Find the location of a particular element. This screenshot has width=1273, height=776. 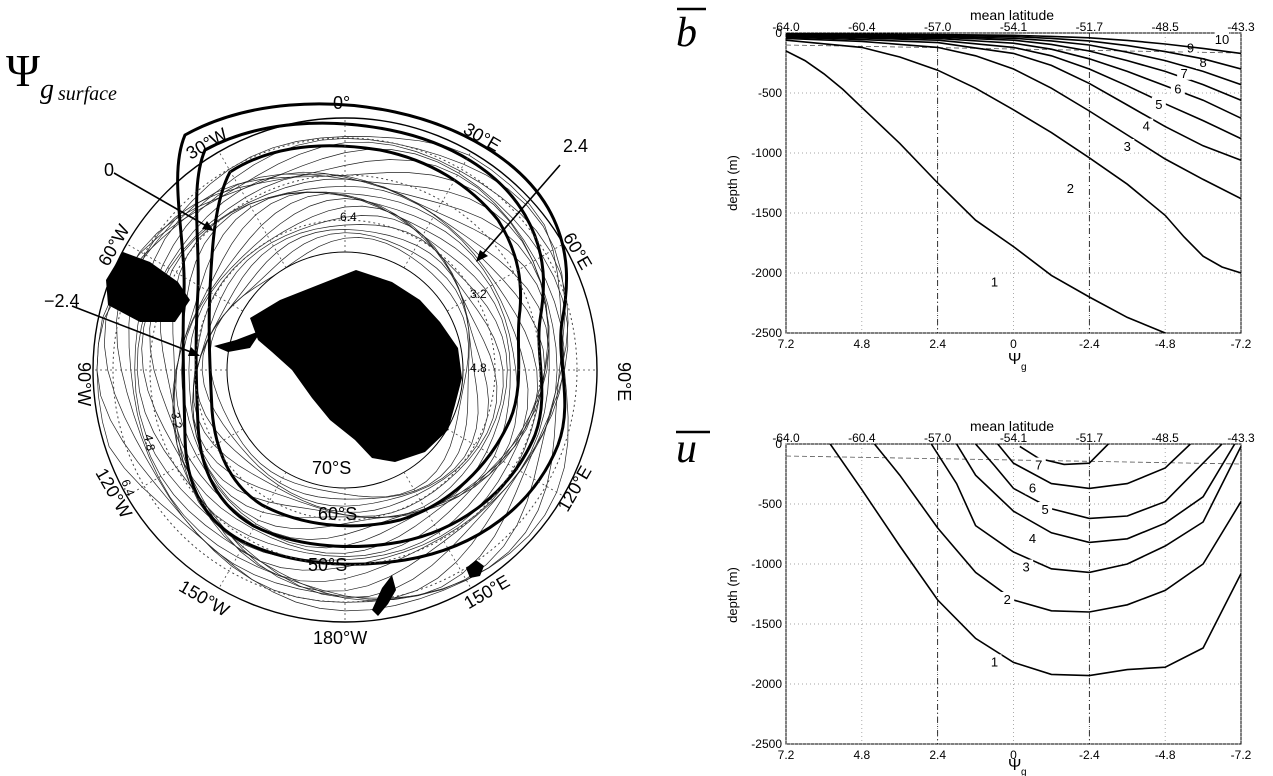

contour-psi-2.4 is located at coordinates (365, 336).